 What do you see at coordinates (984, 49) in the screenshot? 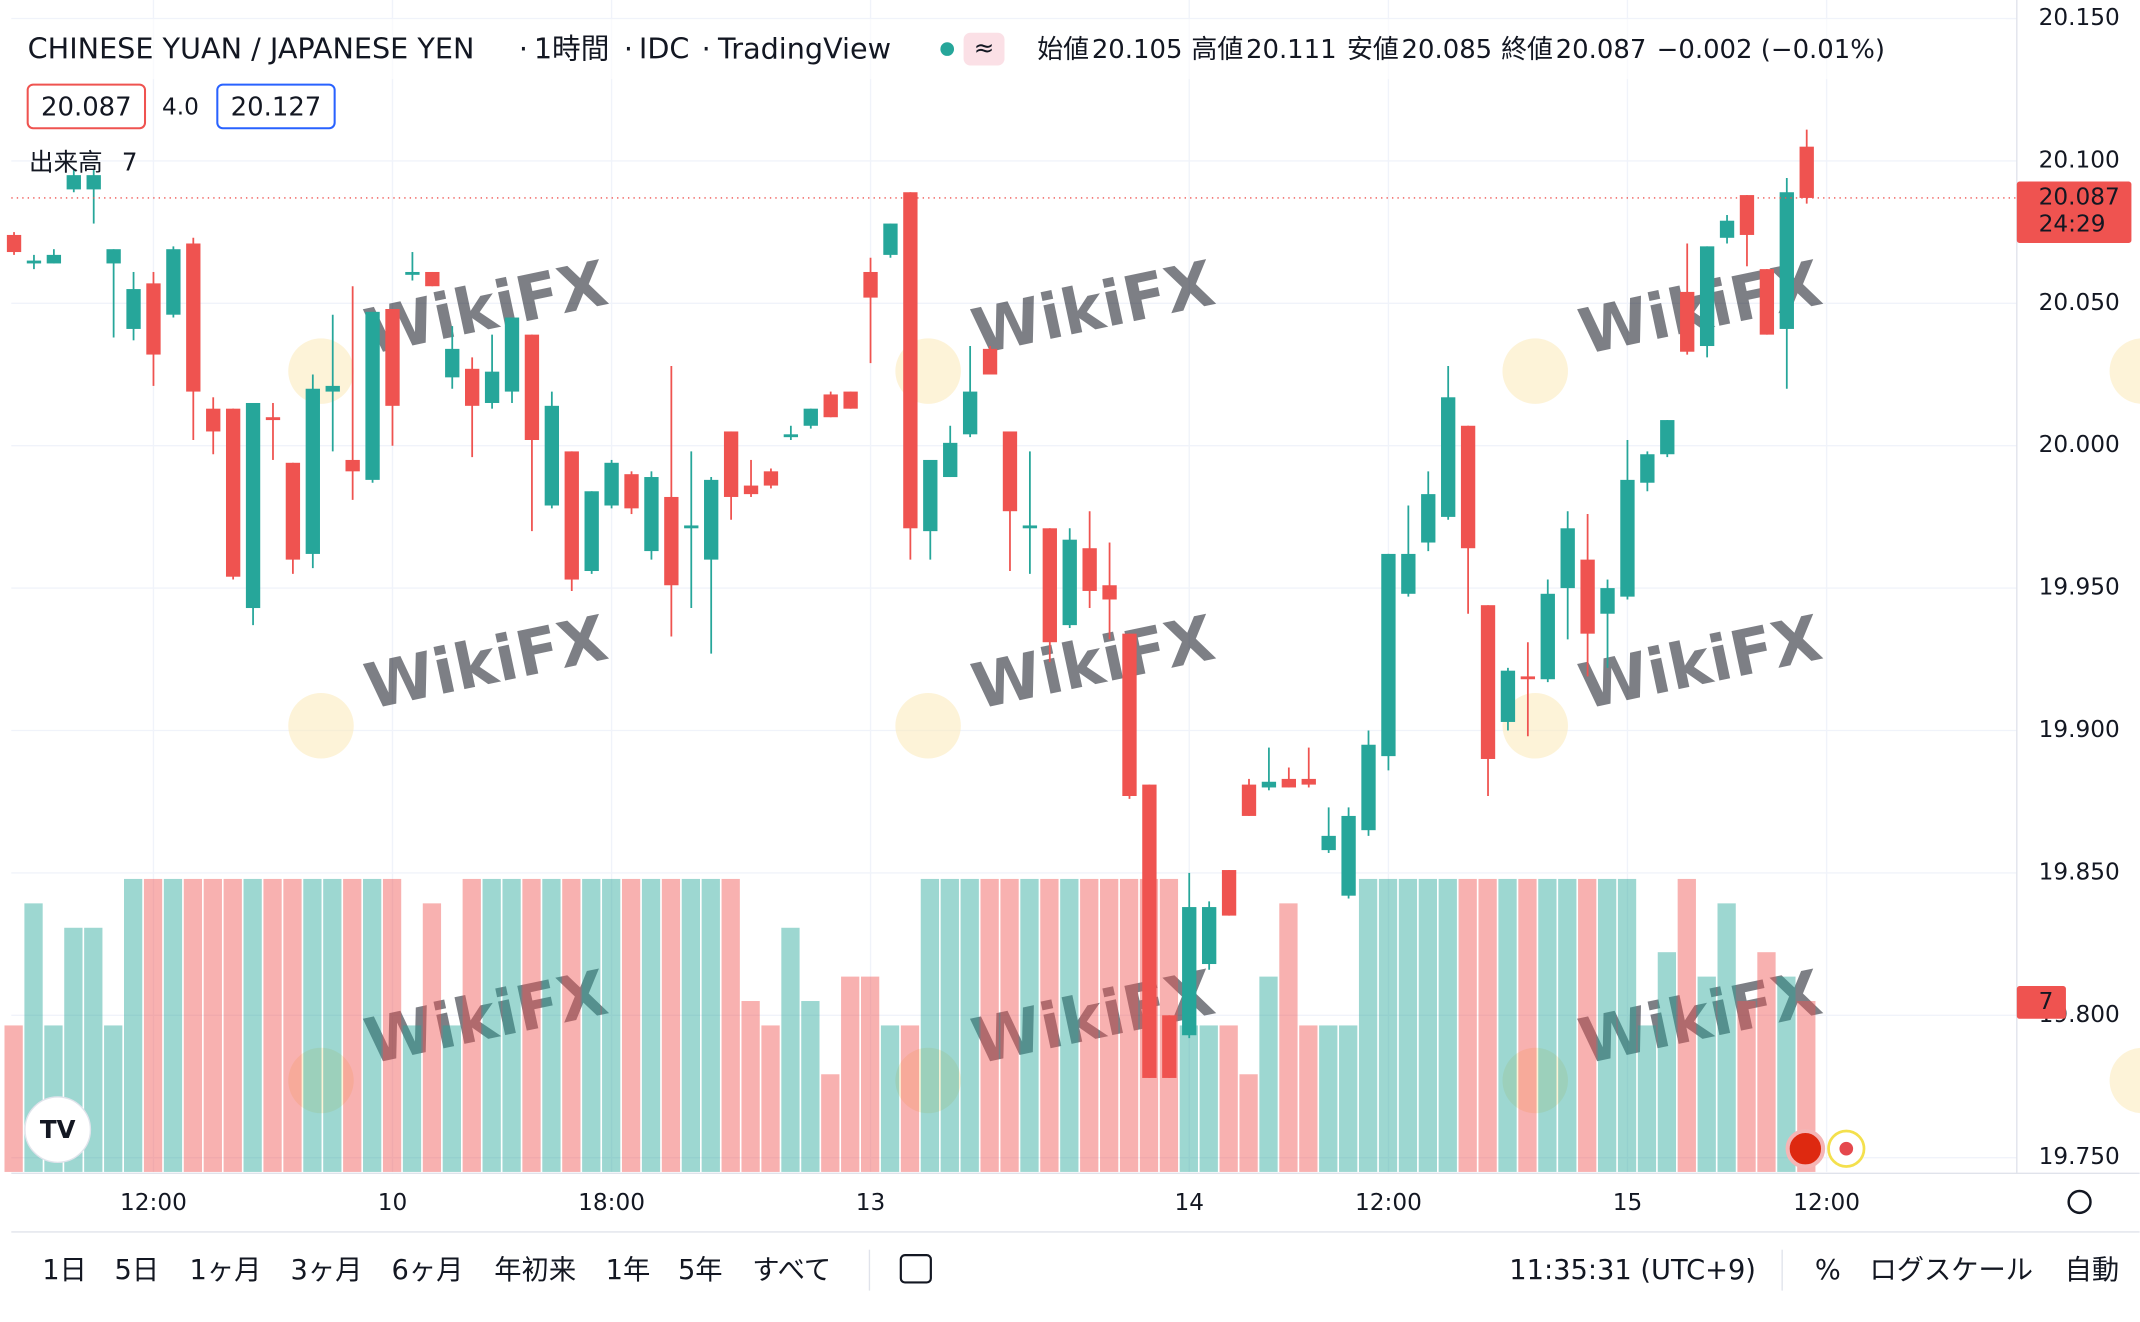
I see `delay-badge` at bounding box center [984, 49].